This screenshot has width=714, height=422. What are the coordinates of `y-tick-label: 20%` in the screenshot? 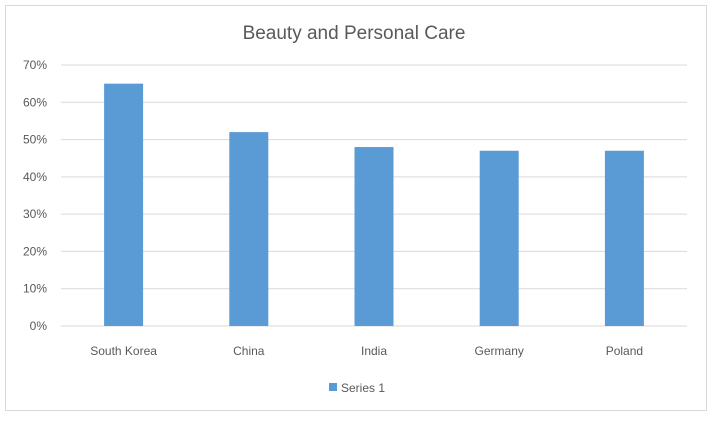 It's located at (35, 251).